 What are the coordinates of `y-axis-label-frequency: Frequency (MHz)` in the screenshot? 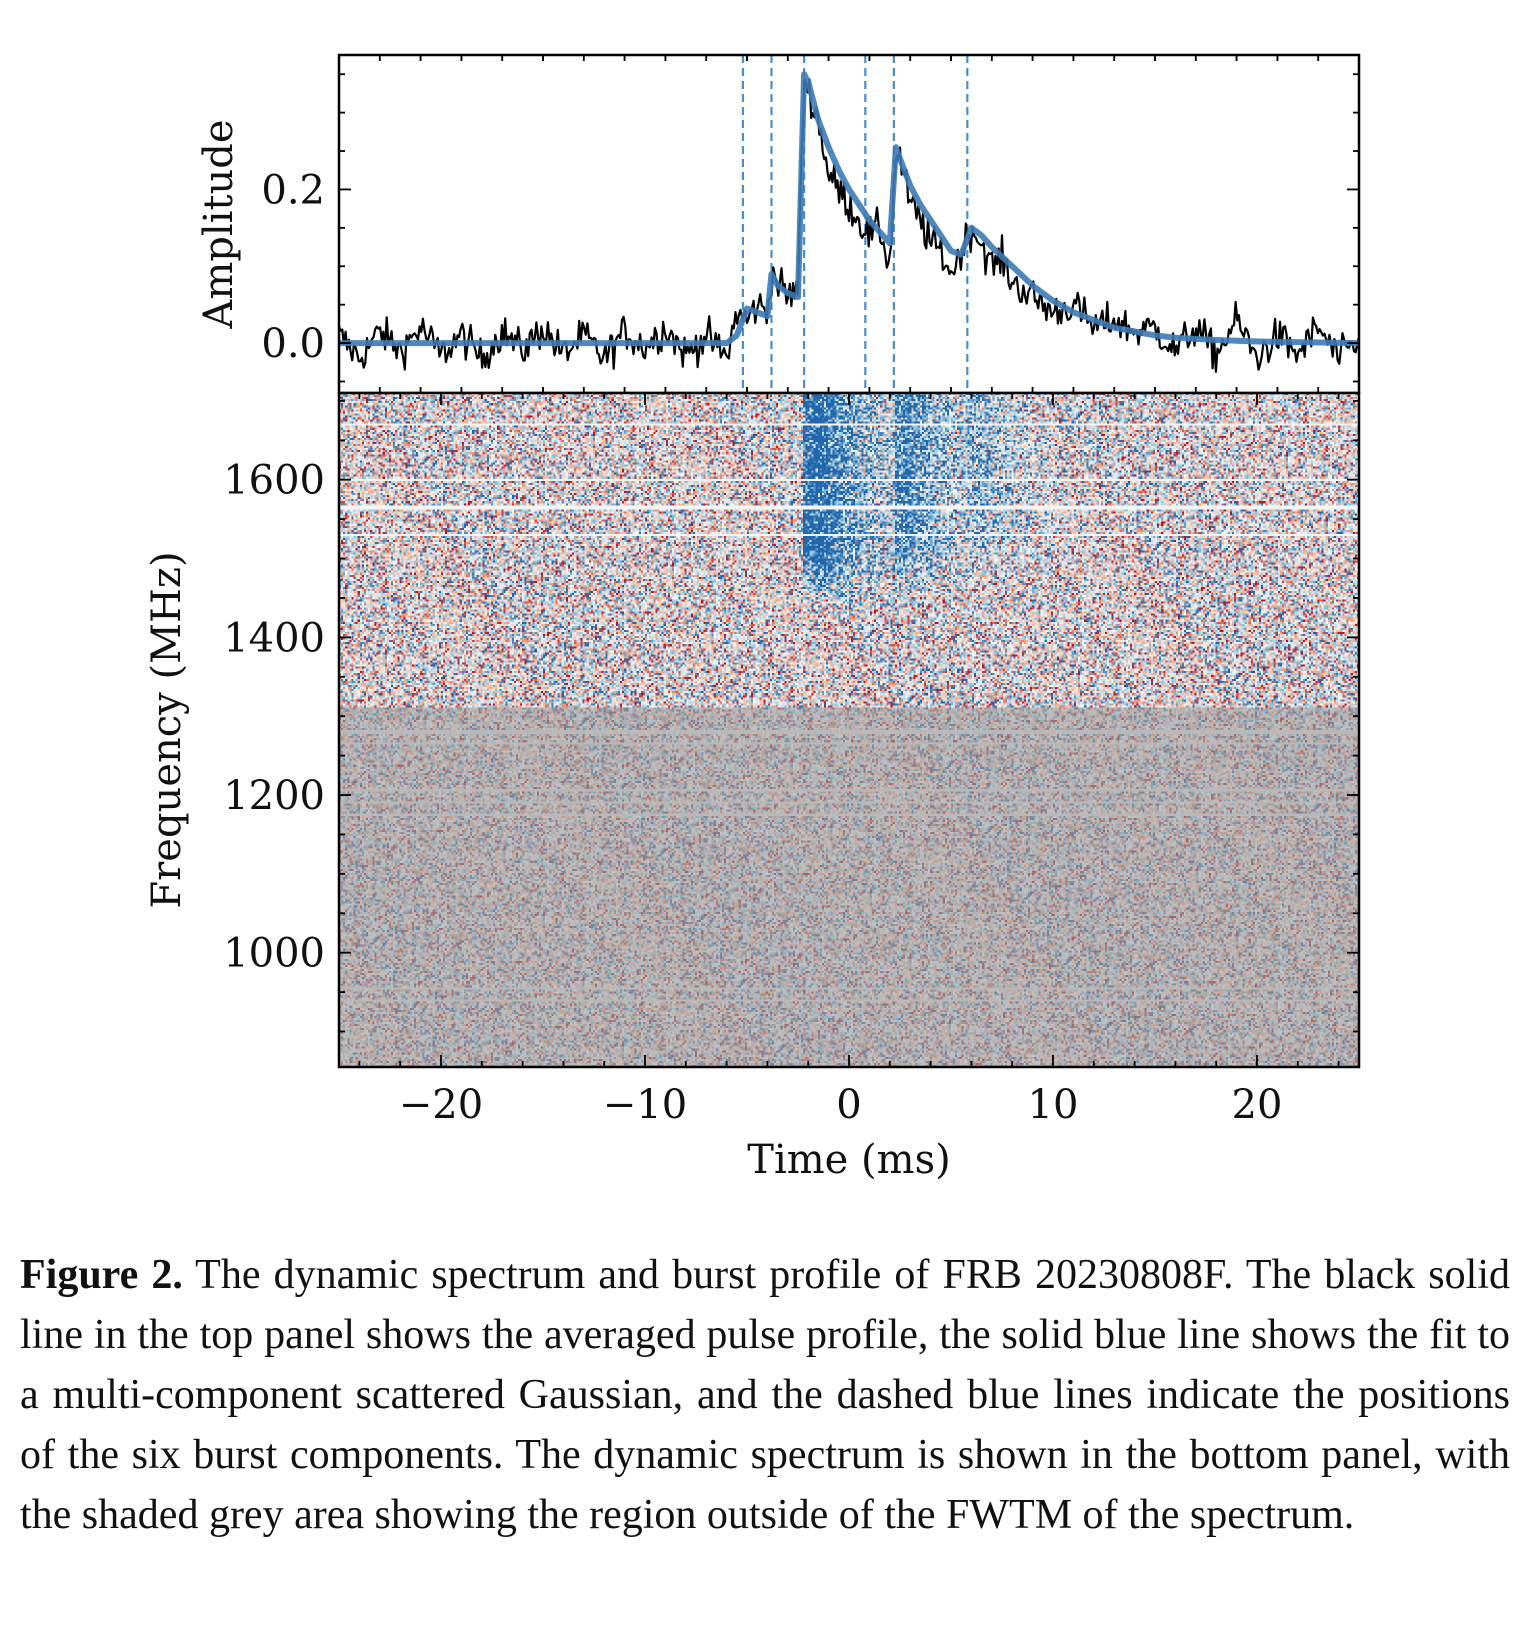 It's located at (167, 729).